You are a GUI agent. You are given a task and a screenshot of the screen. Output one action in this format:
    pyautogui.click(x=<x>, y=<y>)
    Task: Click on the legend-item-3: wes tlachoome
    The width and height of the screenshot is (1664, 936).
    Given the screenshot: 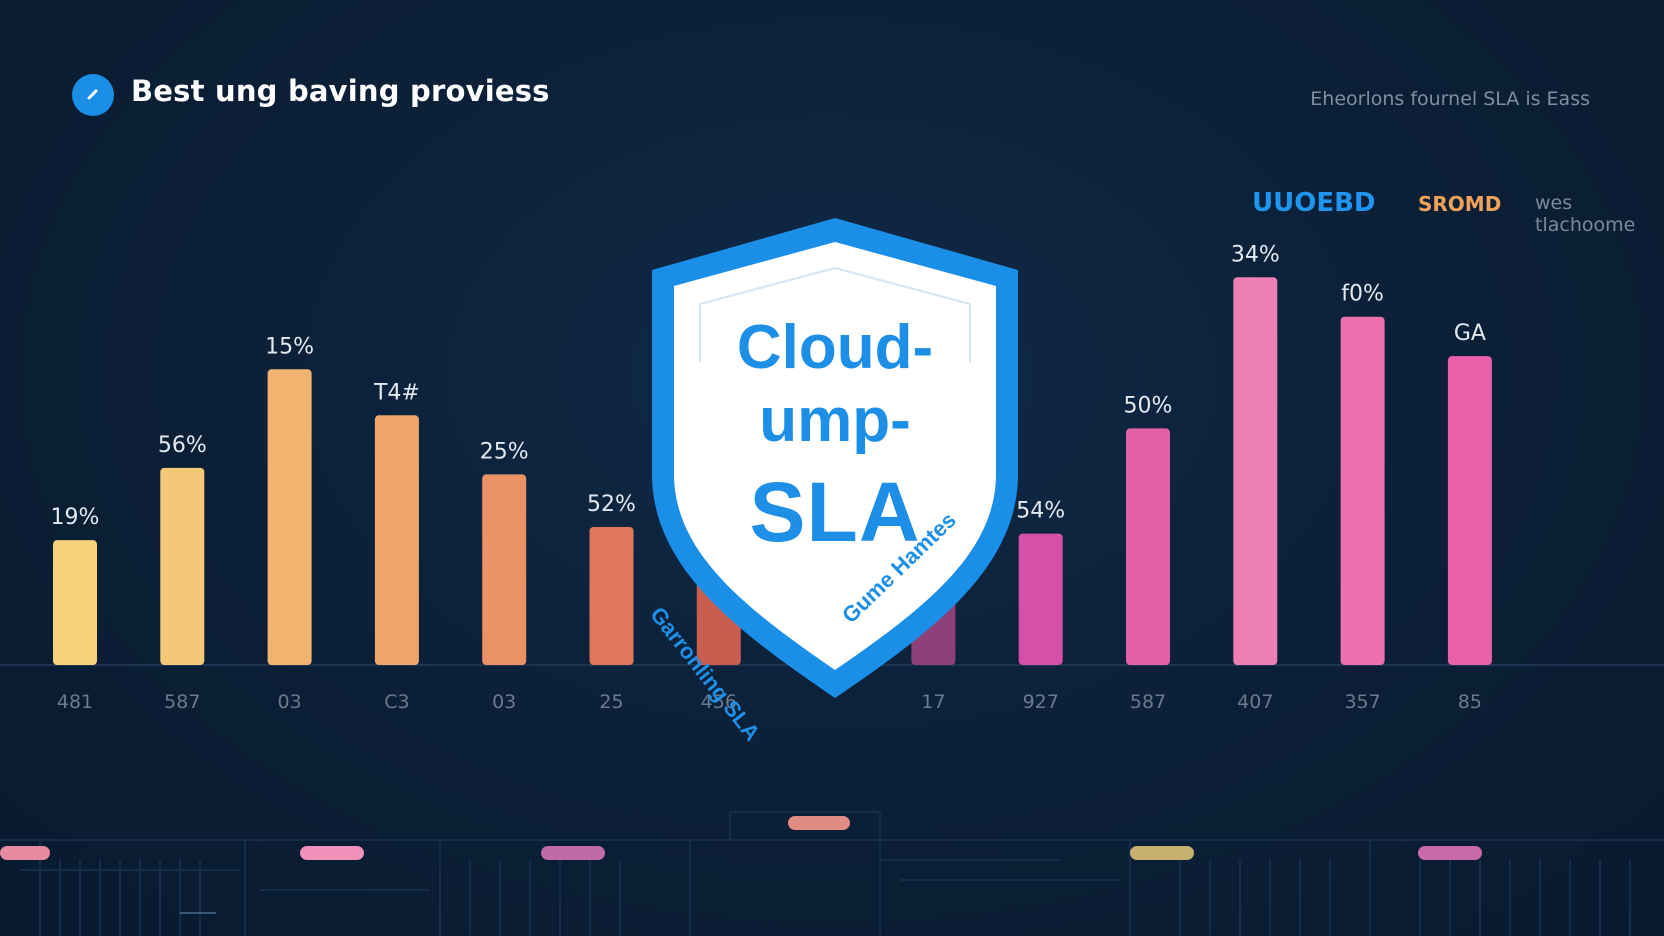 What is the action you would take?
    pyautogui.click(x=1585, y=214)
    